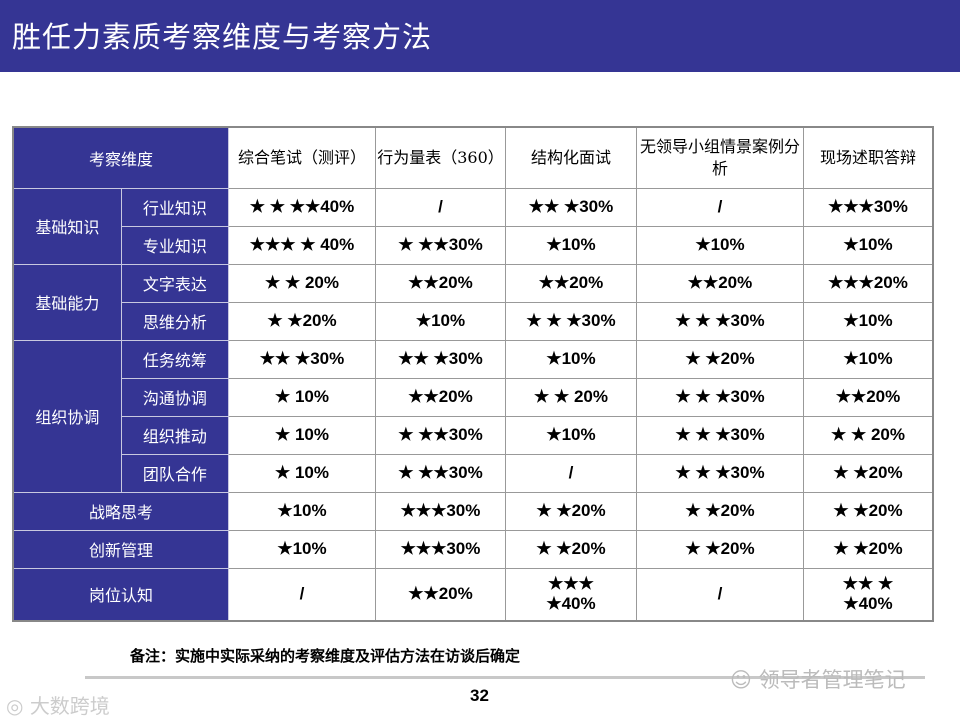  I want to click on column-header: 现场述职答辩, so click(868, 157).